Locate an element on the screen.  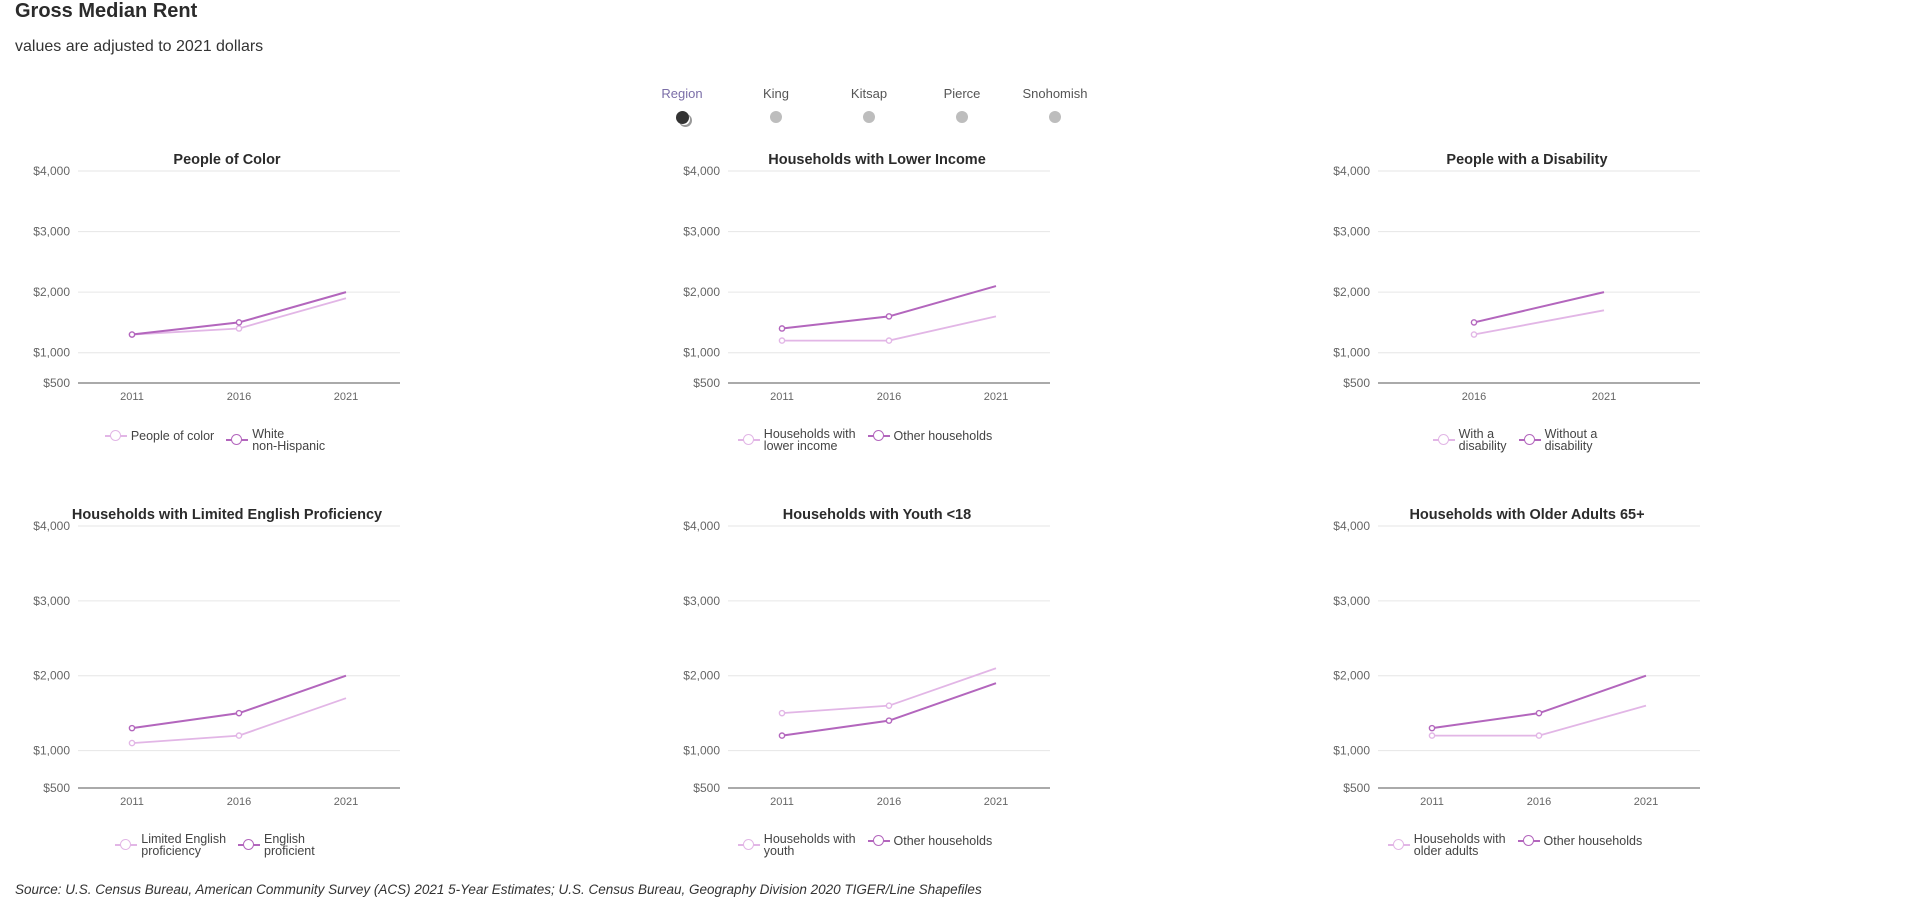
geography-selector: Region King Kitsap Pierce Snohomish is located at coordinates (870, 111).